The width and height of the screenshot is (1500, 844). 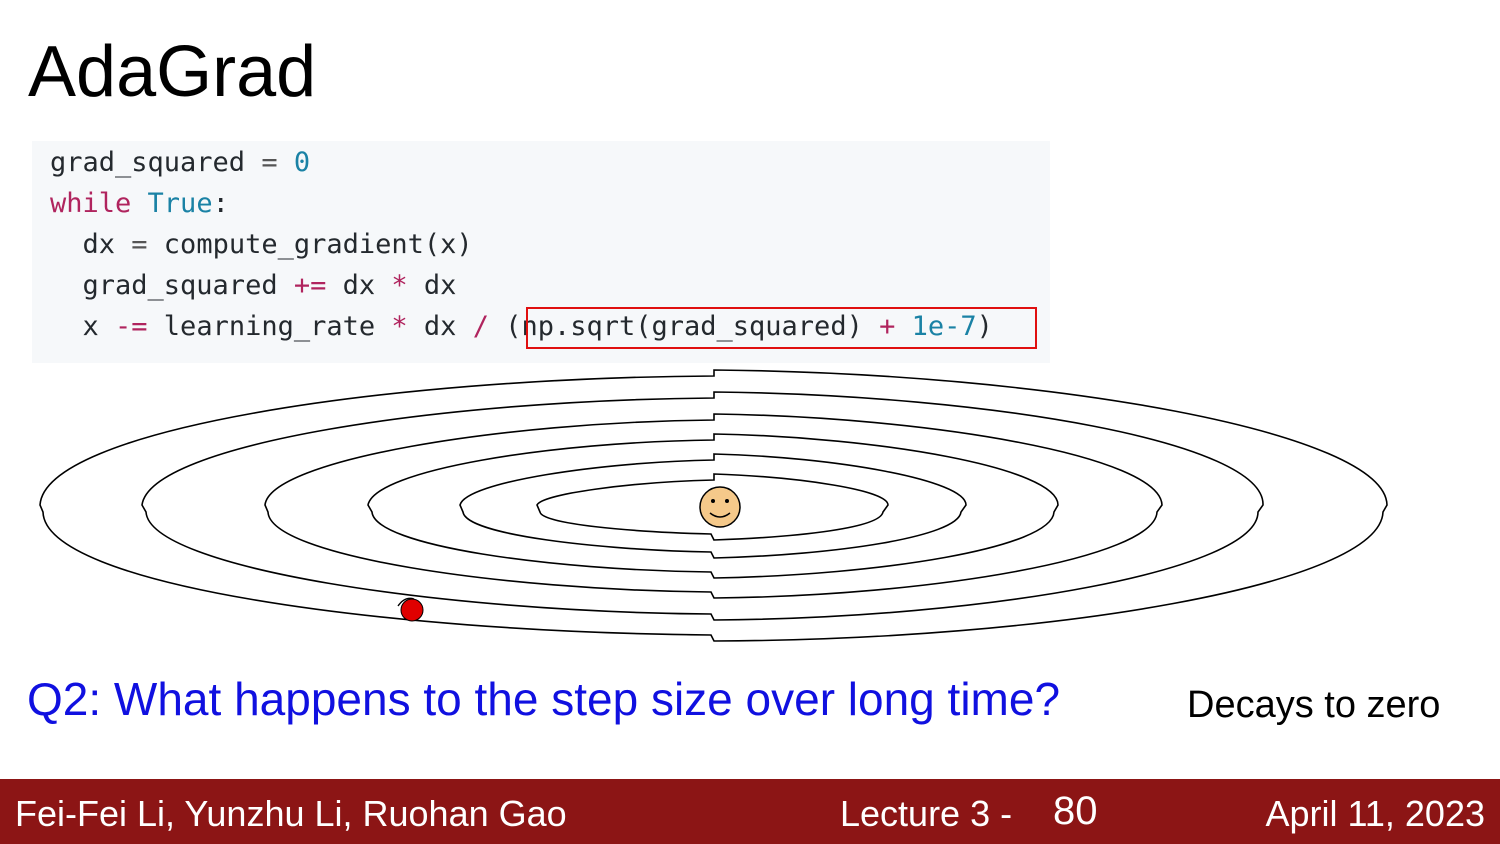 What do you see at coordinates (291, 813) in the screenshot?
I see `footer-authors: Fei-Fei Li, Yunzhu Li, Ruohan Gao` at bounding box center [291, 813].